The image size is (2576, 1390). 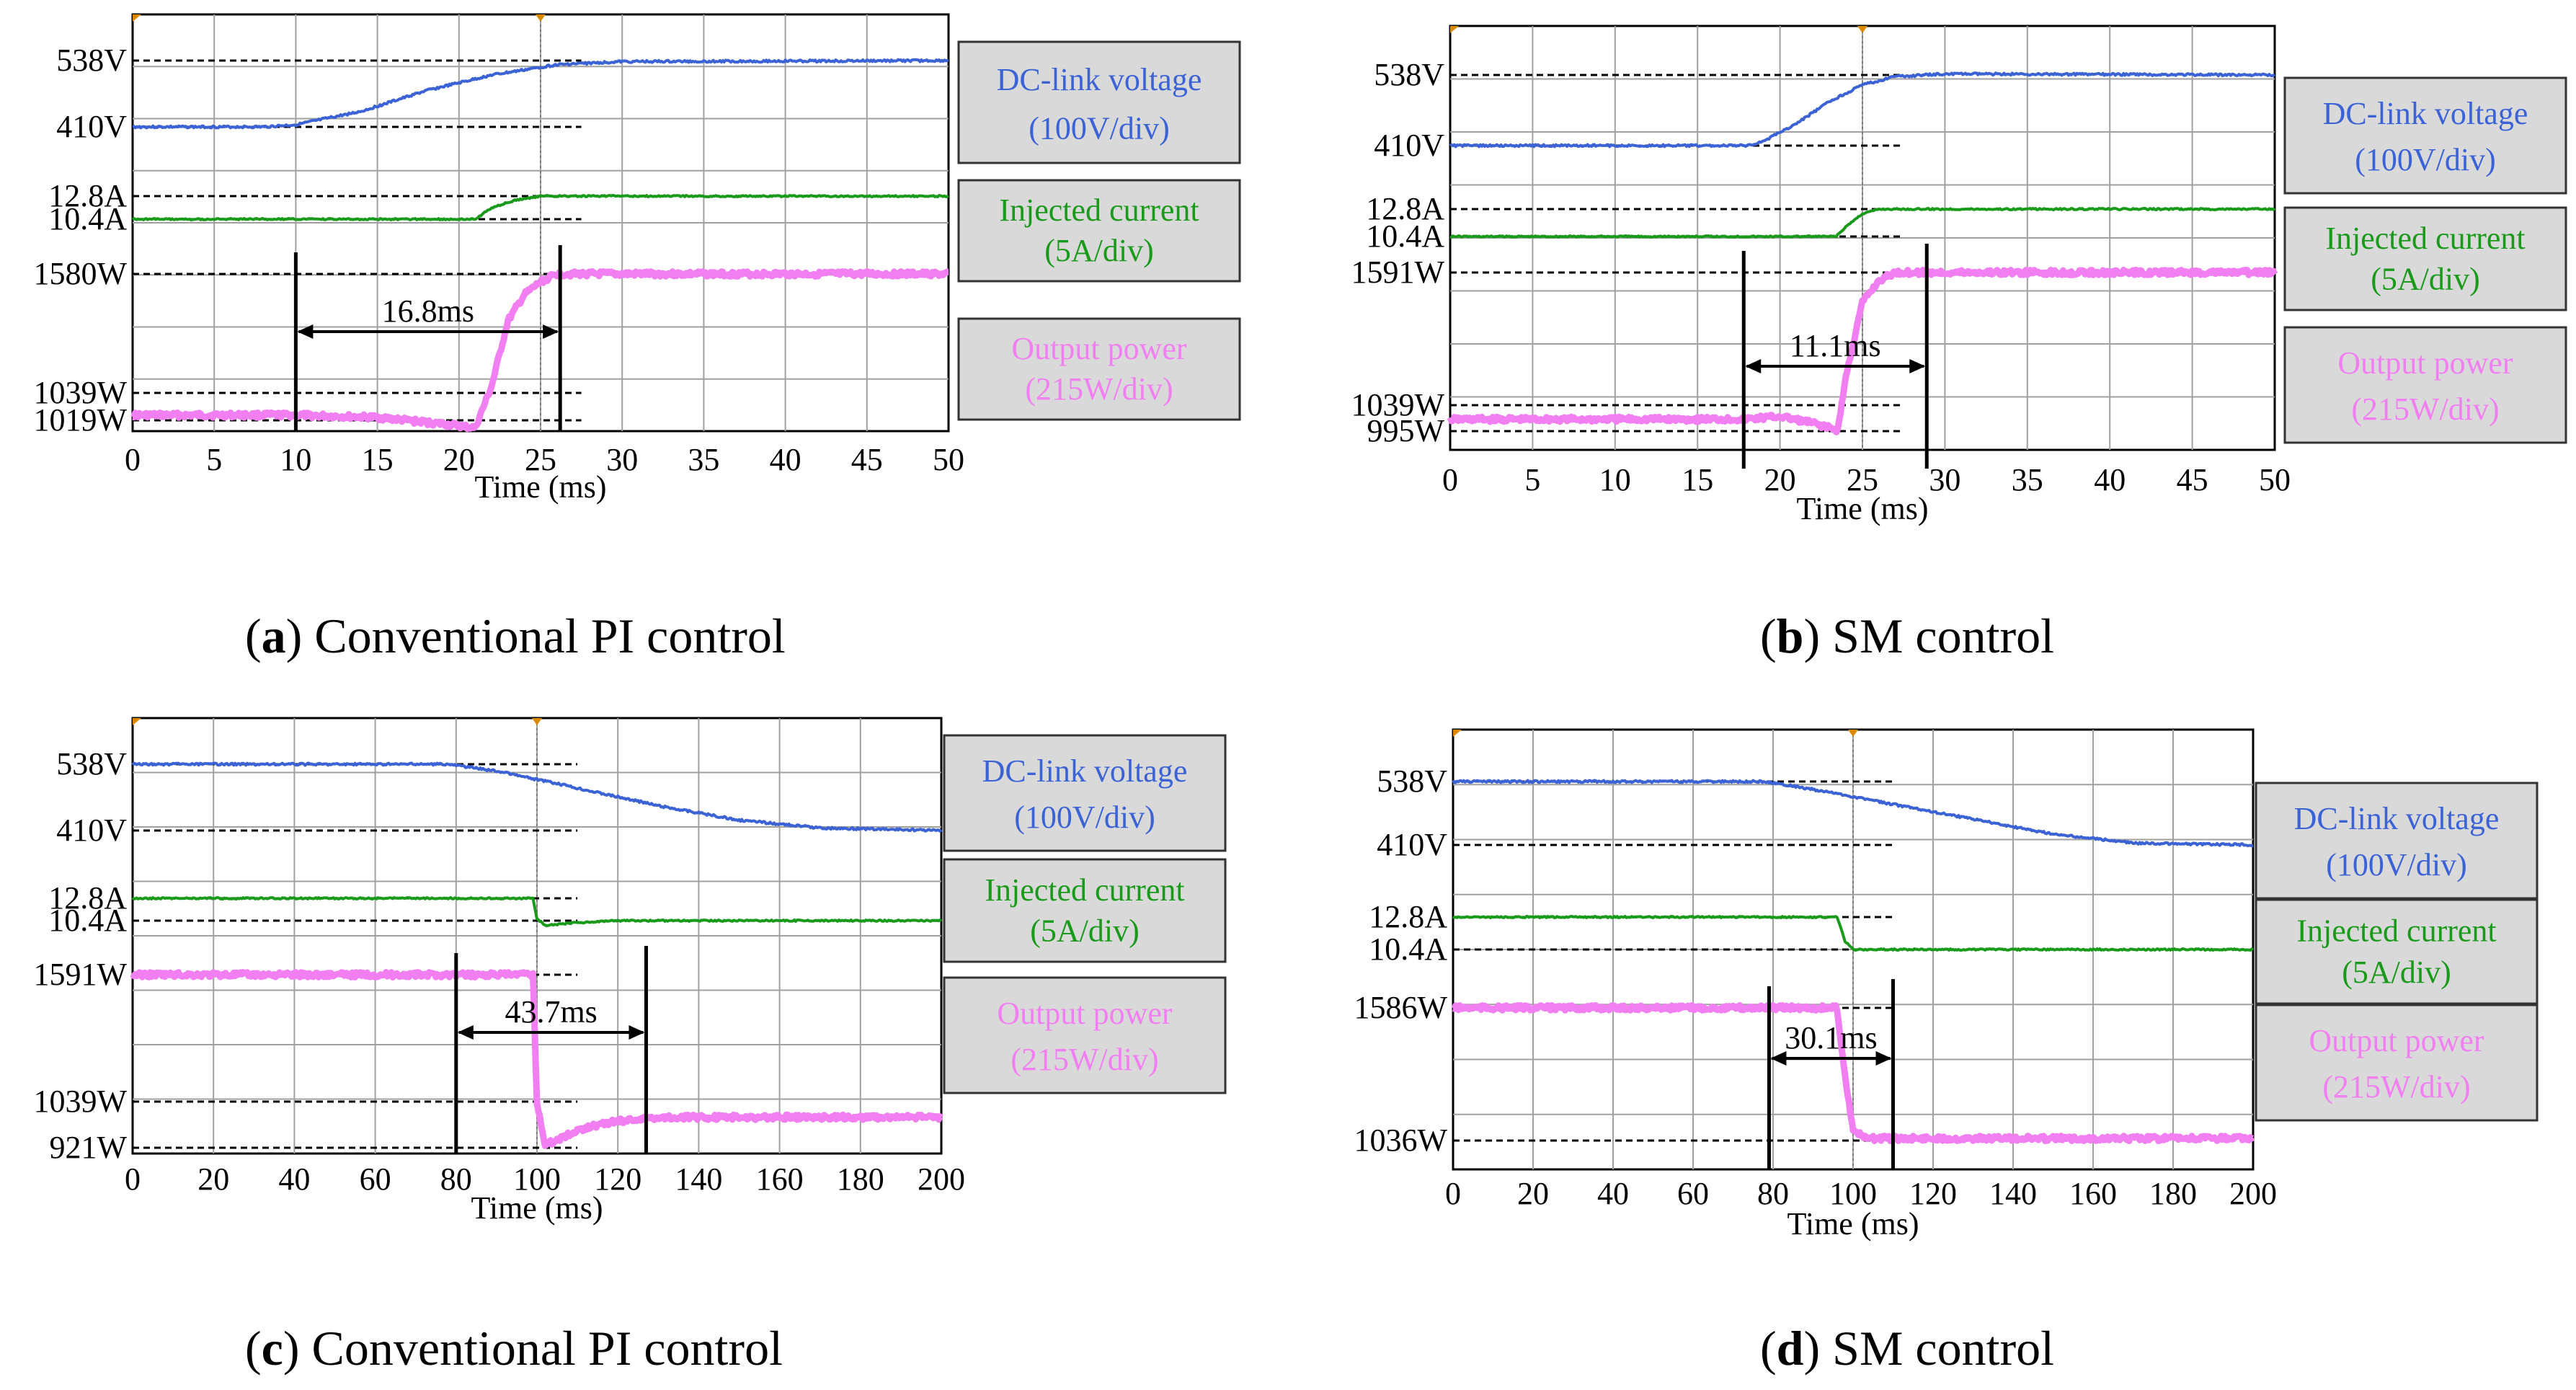 I want to click on x-tick-label: 20, so click(x=459, y=459).